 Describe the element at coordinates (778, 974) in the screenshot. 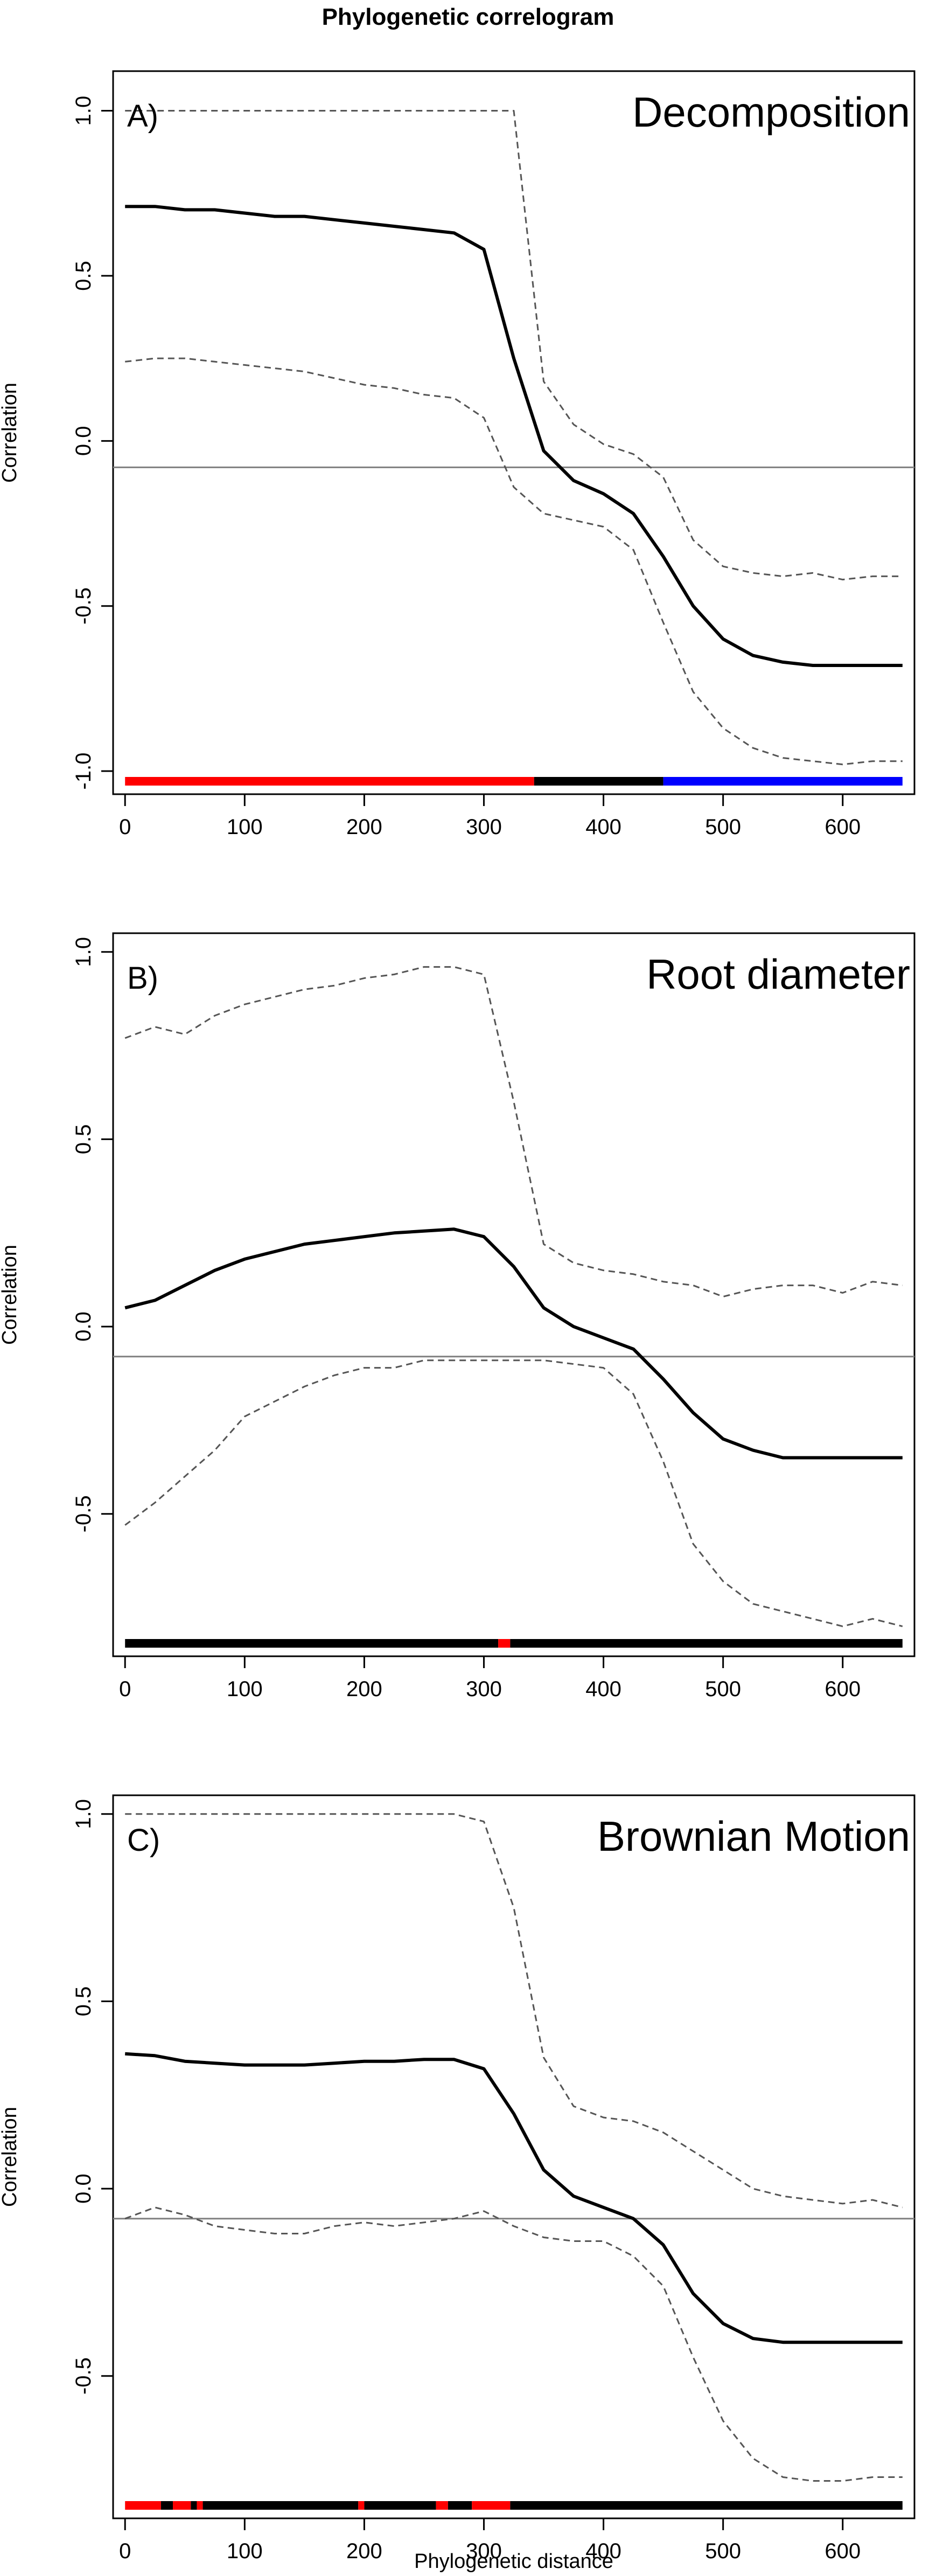

I see `panel-title: Root diameter` at that location.